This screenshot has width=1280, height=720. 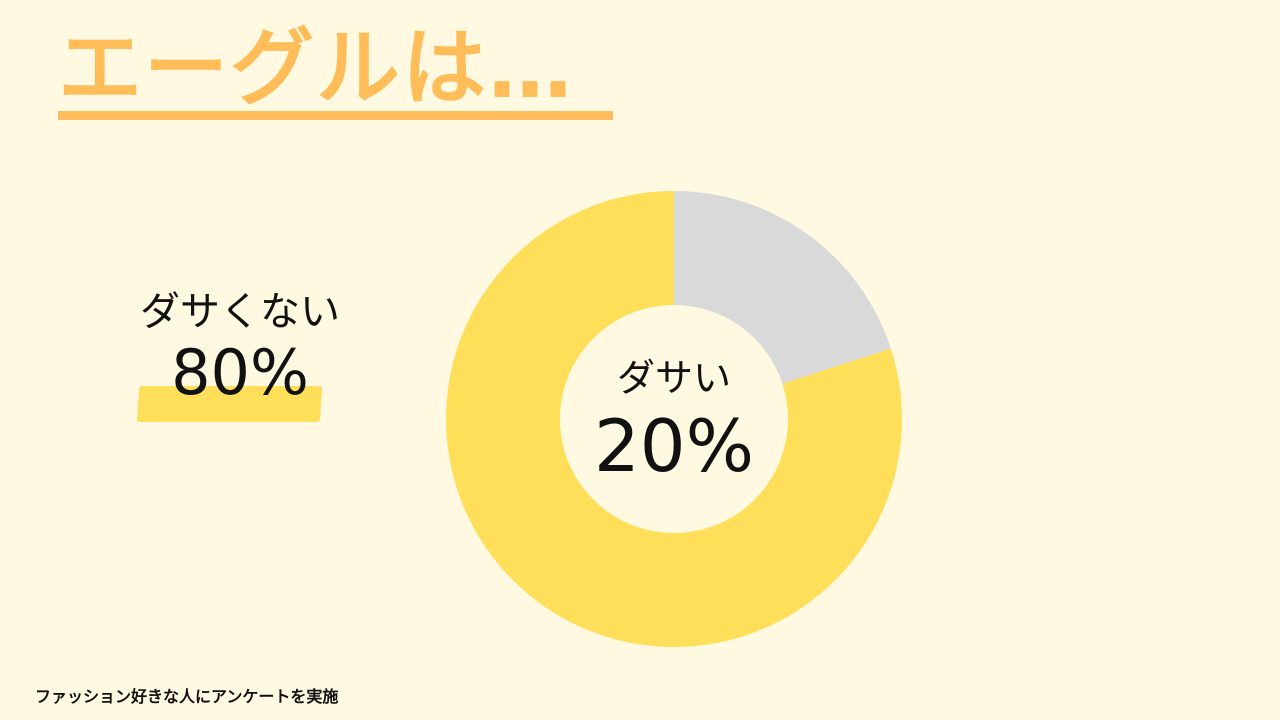 I want to click on slice-category-label: ダサい, so click(x=673, y=378).